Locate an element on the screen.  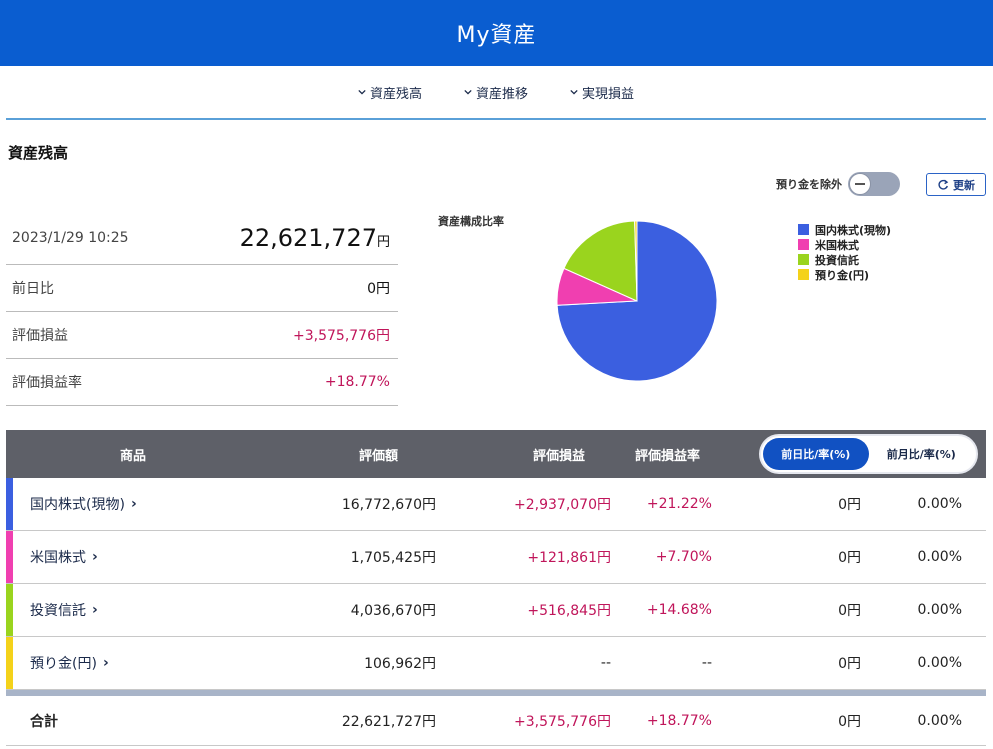
summary-value: +3,575,776円 is located at coordinates (341, 336).